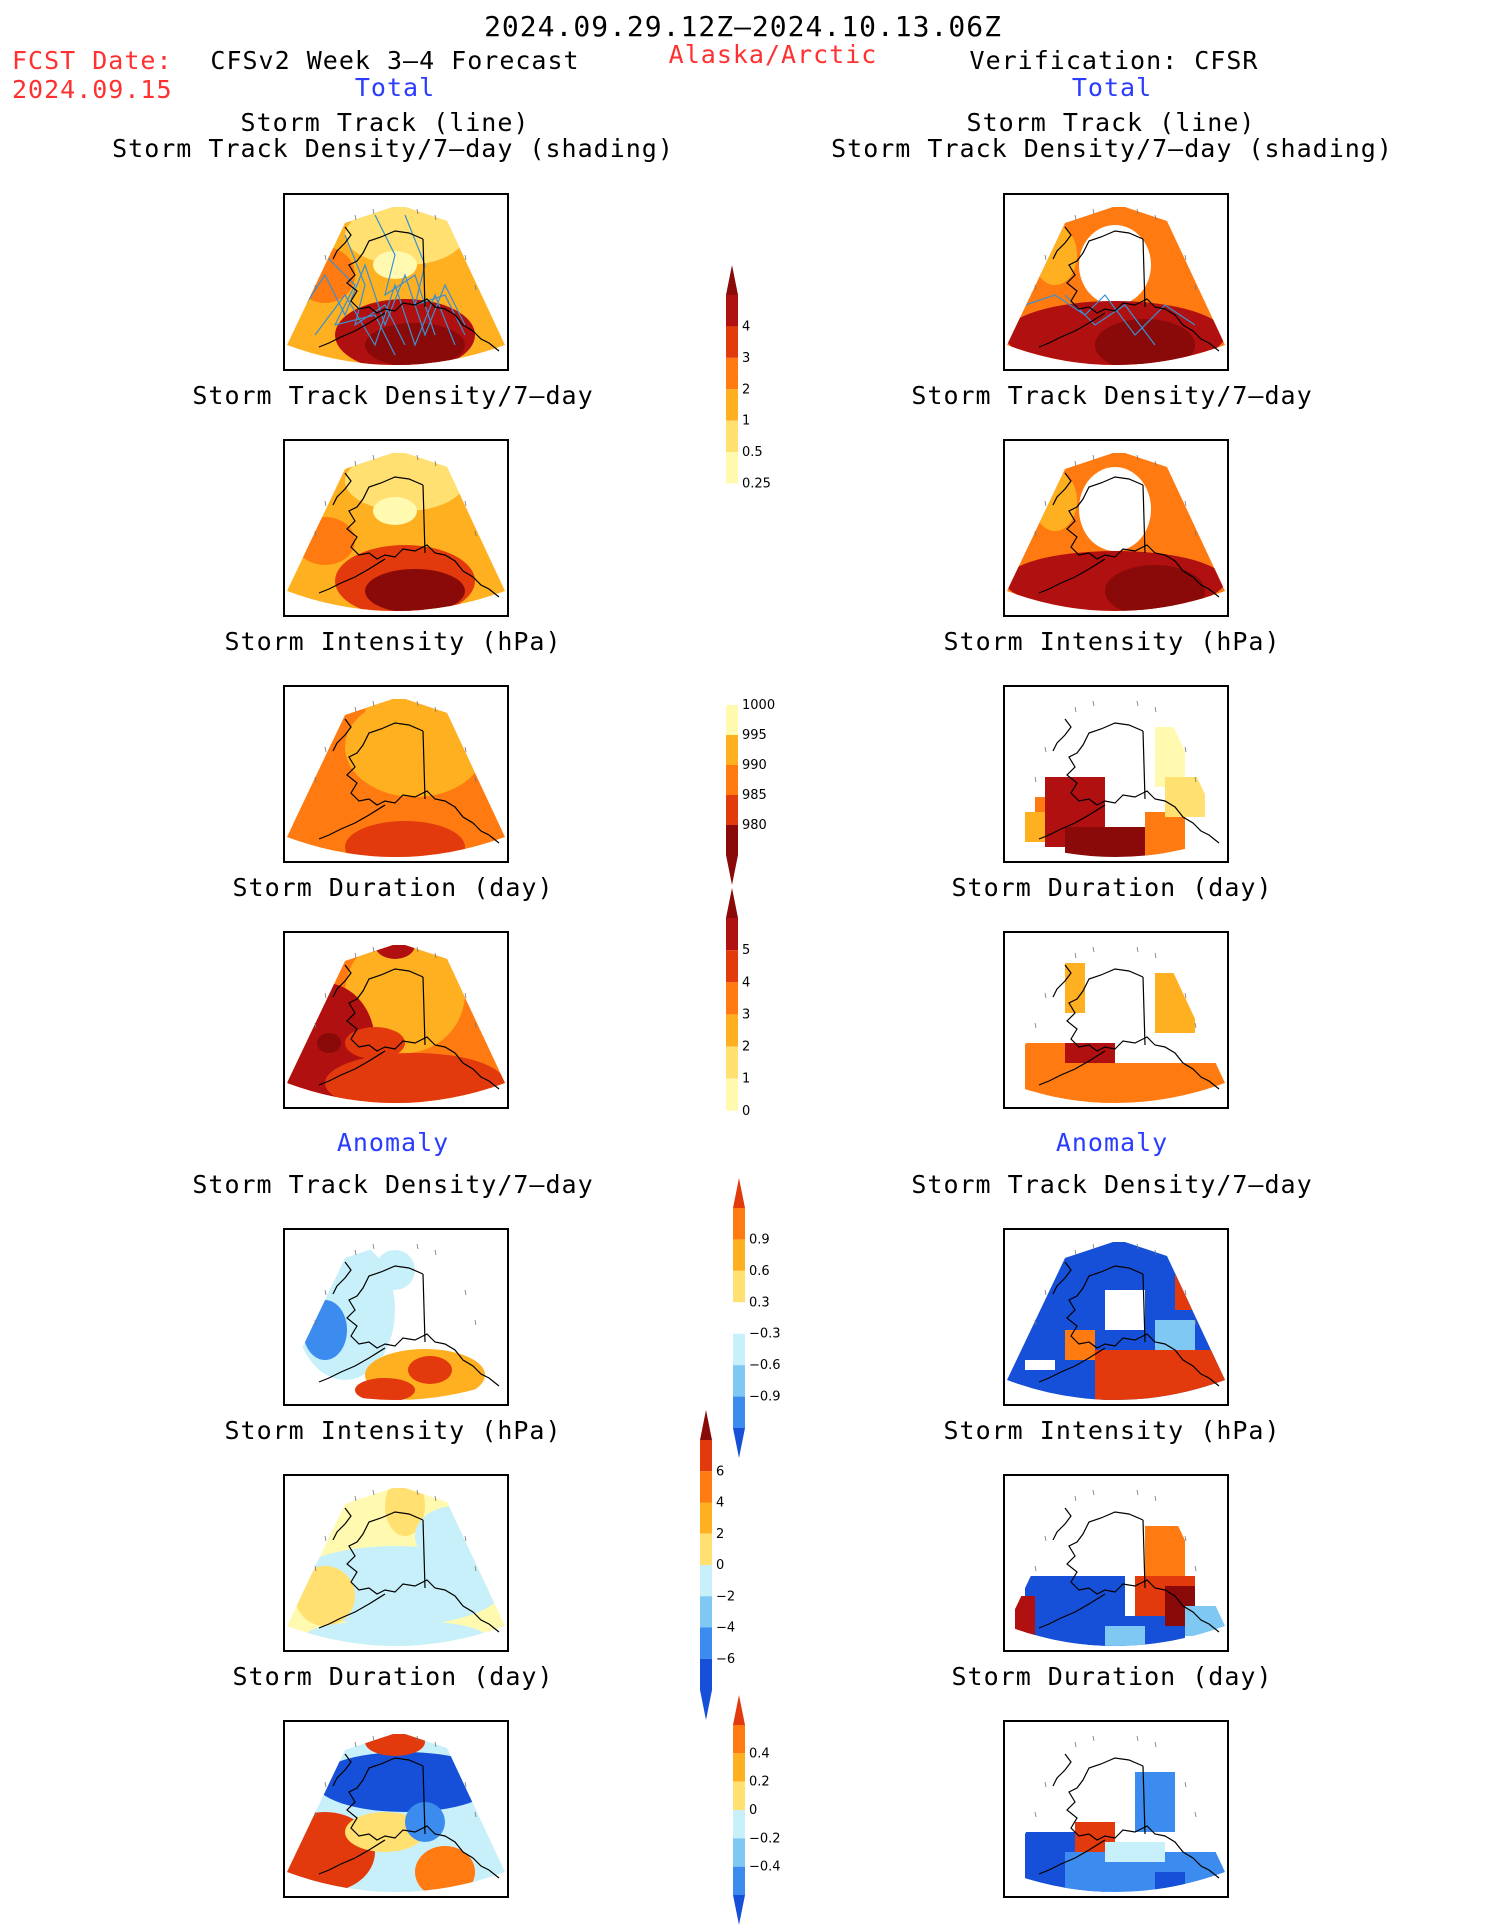 The image size is (1487, 1929). What do you see at coordinates (732, 660) in the screenshot?
I see `colorbar-arrow-top` at bounding box center [732, 660].